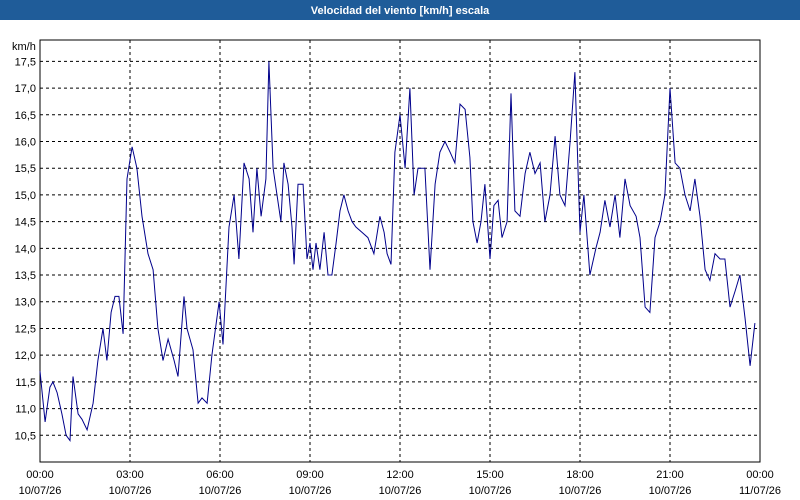 This screenshot has width=800, height=500. Describe the element at coordinates (25, 196) in the screenshot. I see `y-tick-label: 15,0` at that location.